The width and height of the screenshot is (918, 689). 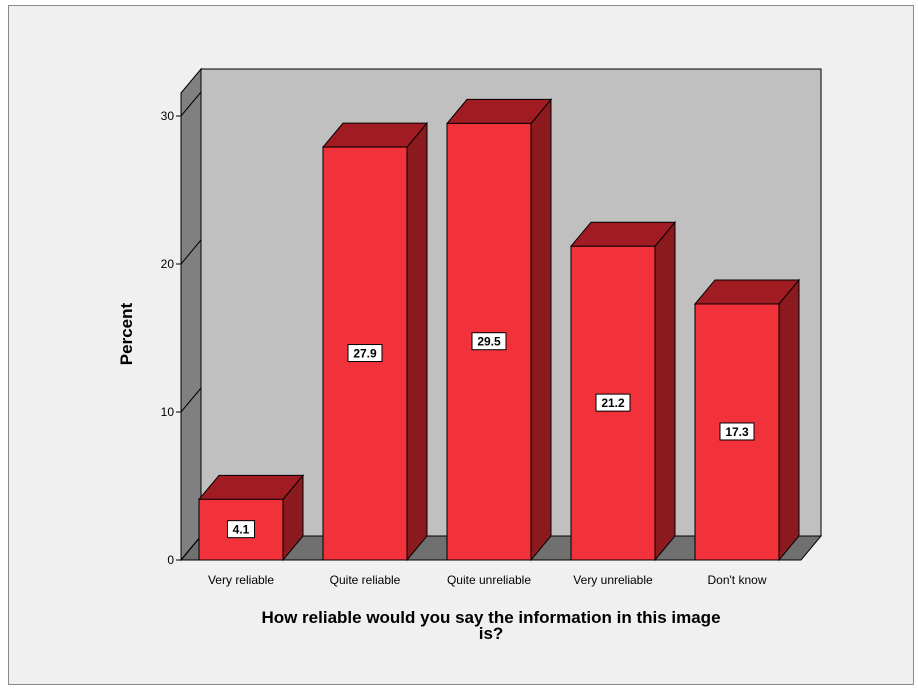 What do you see at coordinates (613, 580) in the screenshot?
I see `x-tick-label: Very unreliable` at bounding box center [613, 580].